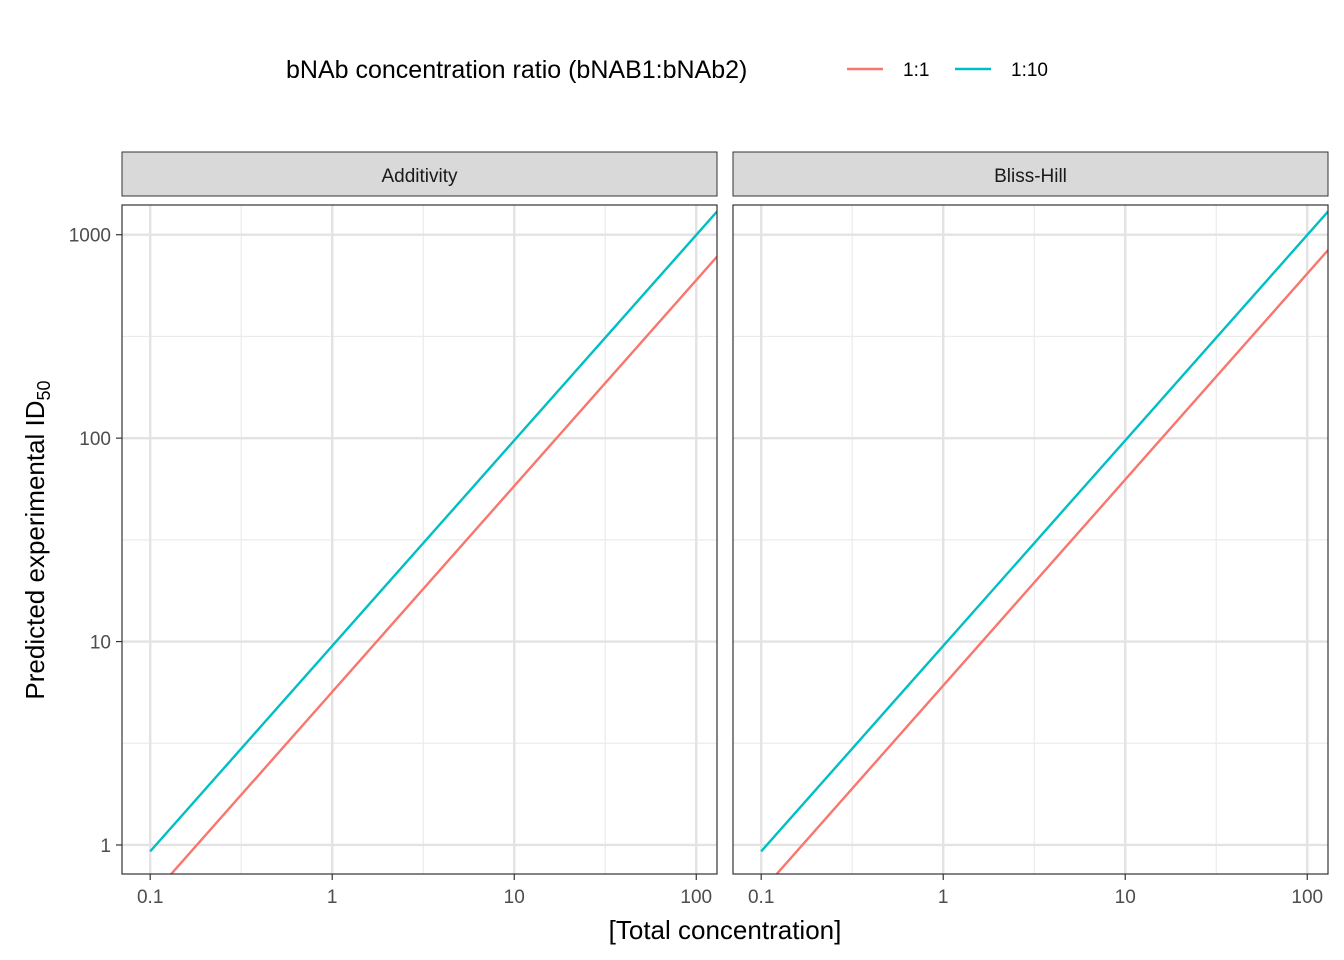 The height and width of the screenshot is (960, 1344). Describe the element at coordinates (1029, 70) in the screenshot. I see `legend-label-1-10: 1:10` at that location.